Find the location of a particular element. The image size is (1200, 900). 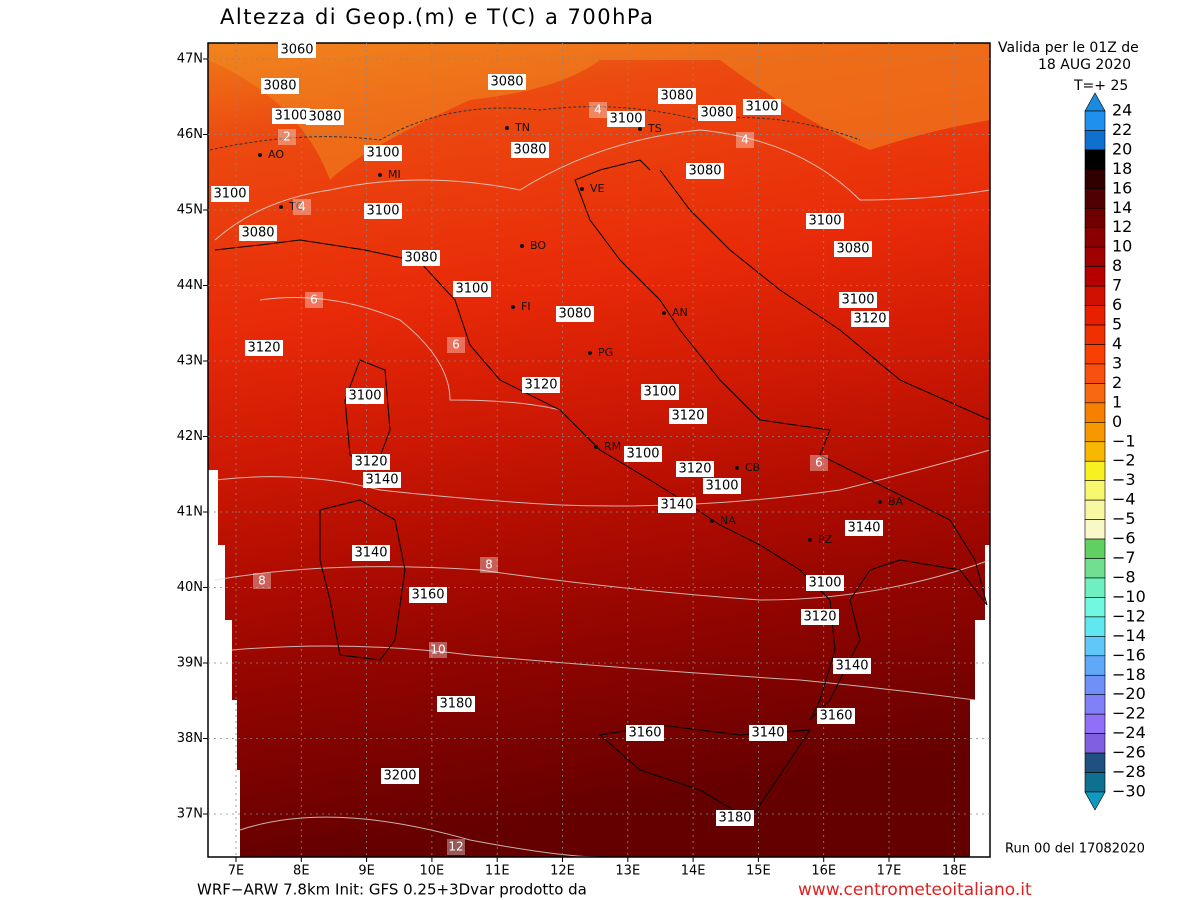

temp-label: 2 is located at coordinates (287, 137).